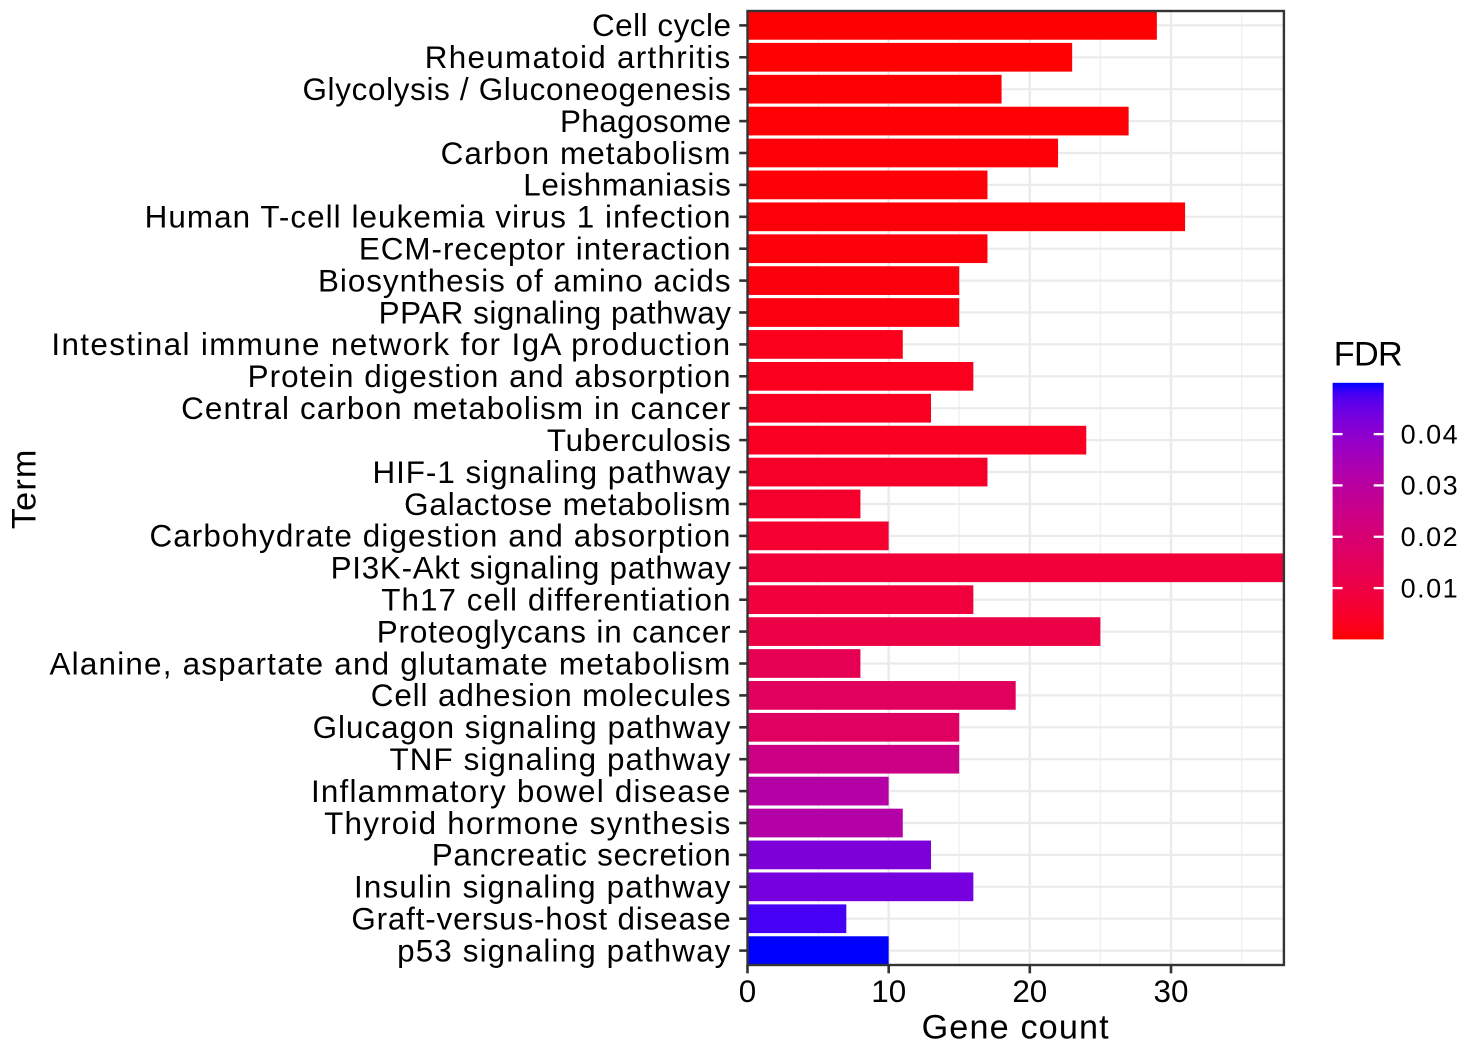  Describe the element at coordinates (1171, 991) in the screenshot. I see `svg-text: 30` at that location.